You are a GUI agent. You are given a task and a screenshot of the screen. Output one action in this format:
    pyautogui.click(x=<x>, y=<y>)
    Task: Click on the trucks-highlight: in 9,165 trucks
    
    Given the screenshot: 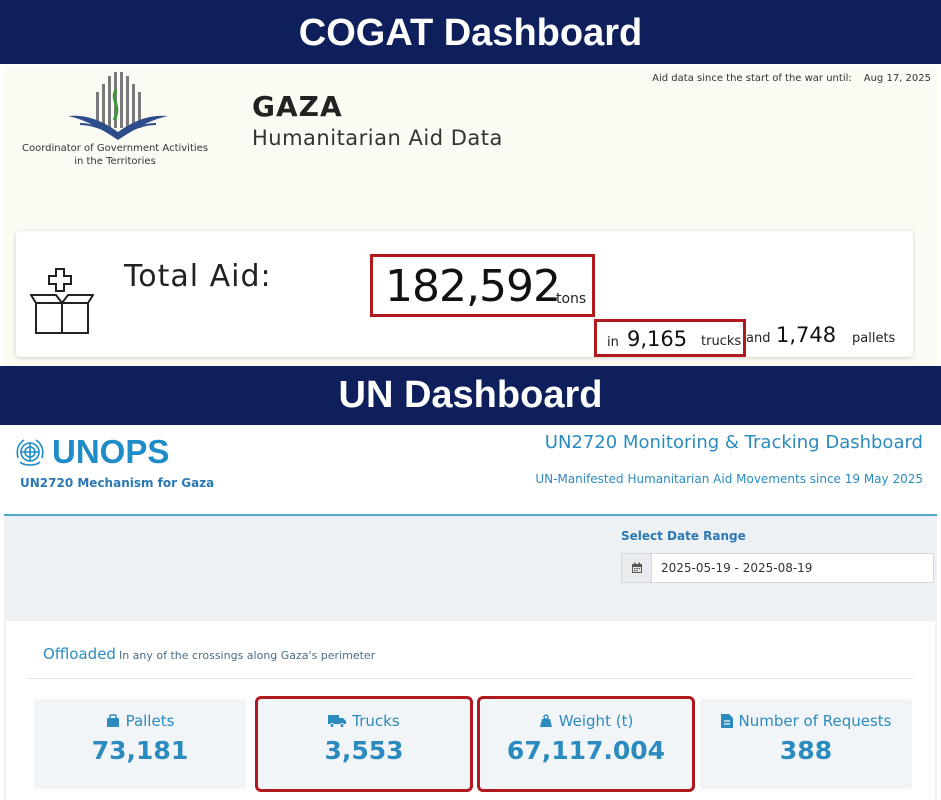 What is the action you would take?
    pyautogui.click(x=670, y=338)
    